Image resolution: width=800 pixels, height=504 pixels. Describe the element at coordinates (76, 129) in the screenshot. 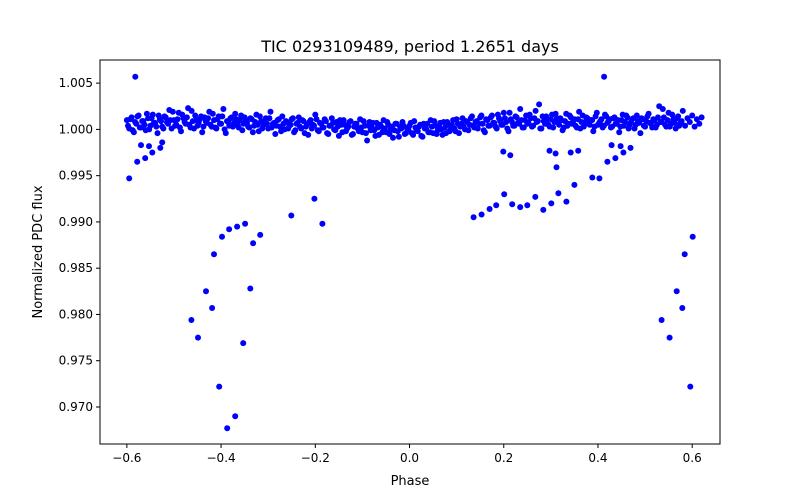

I see `y-tick-label: 1.000` at that location.